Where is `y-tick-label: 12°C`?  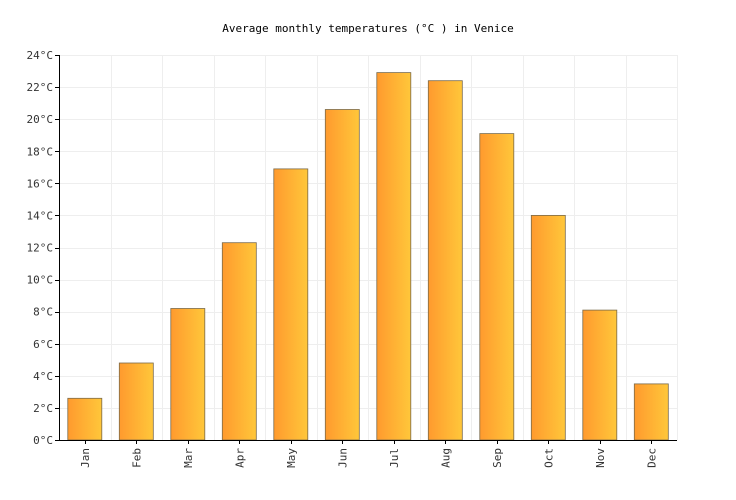 y-tick-label: 12°C is located at coordinates (40, 248).